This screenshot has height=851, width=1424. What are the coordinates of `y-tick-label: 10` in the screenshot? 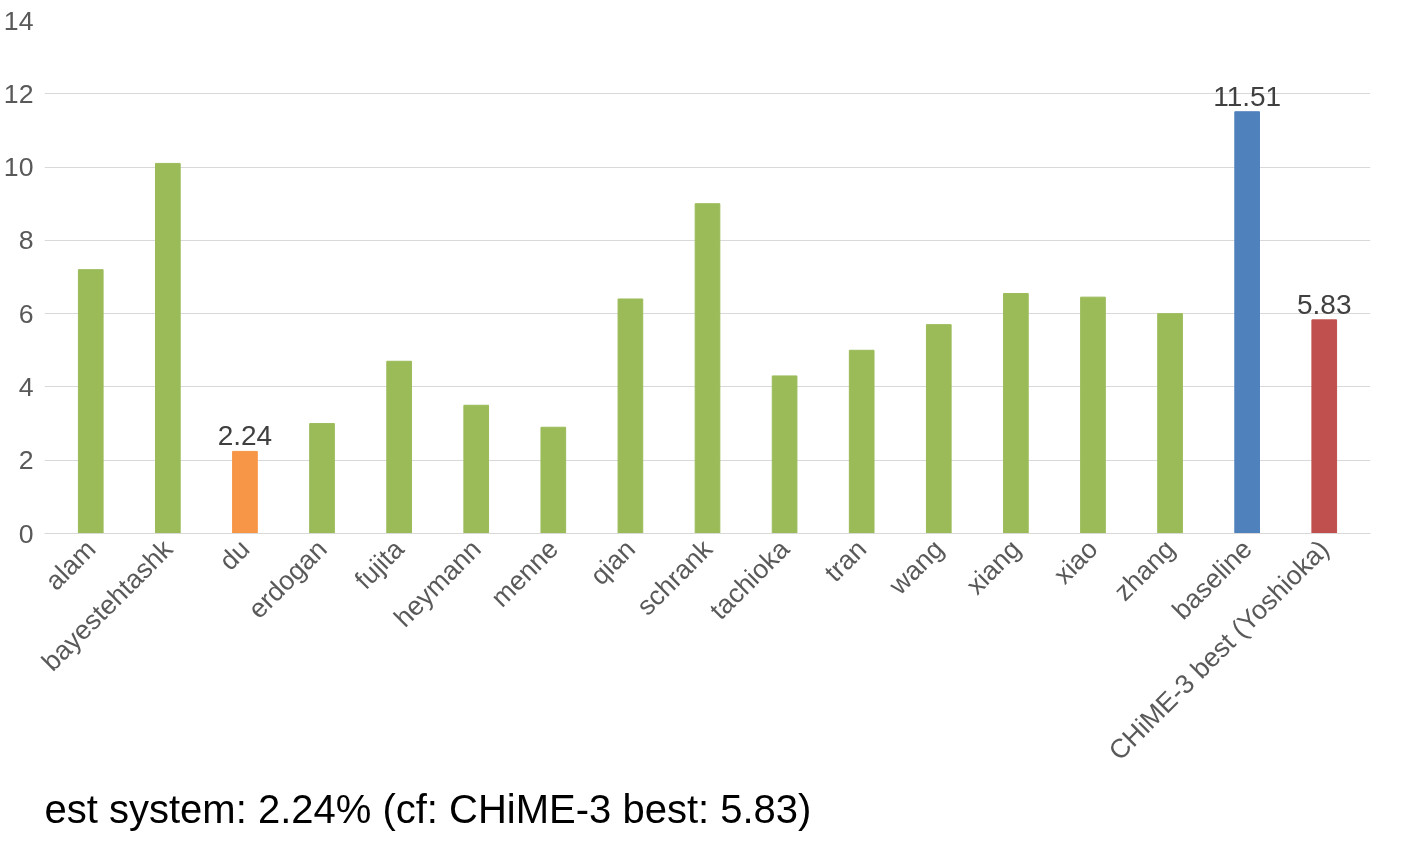 It's located at (18, 167).